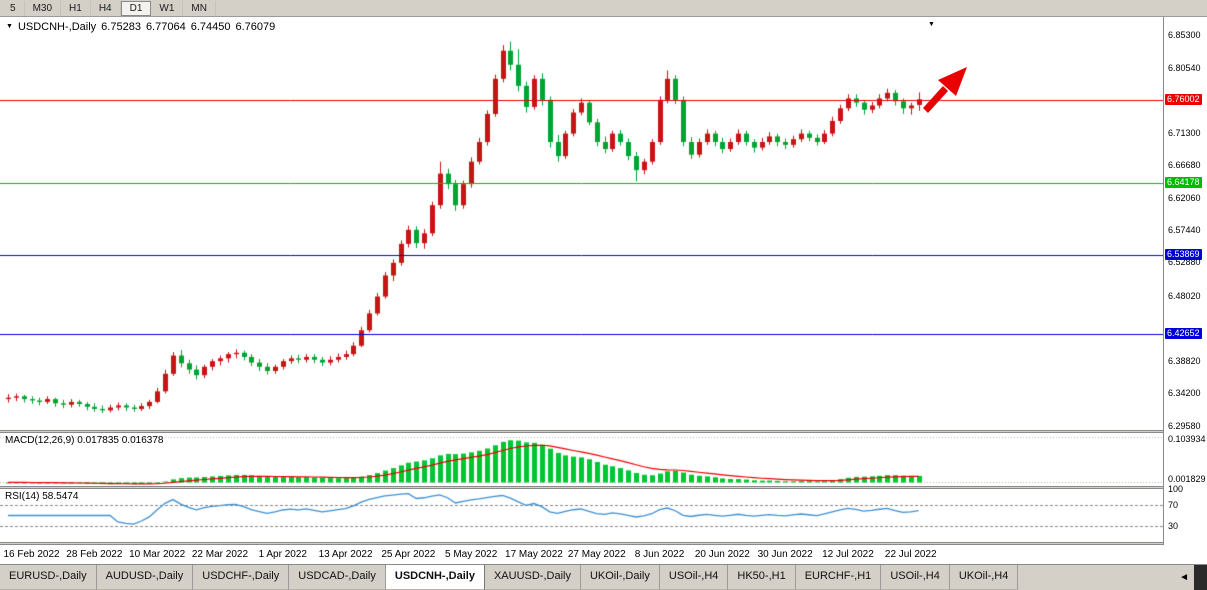 This screenshot has height=590, width=1207. What do you see at coordinates (722, 554) in the screenshot?
I see `time-axis-tick: 20 Jun 2022` at bounding box center [722, 554].